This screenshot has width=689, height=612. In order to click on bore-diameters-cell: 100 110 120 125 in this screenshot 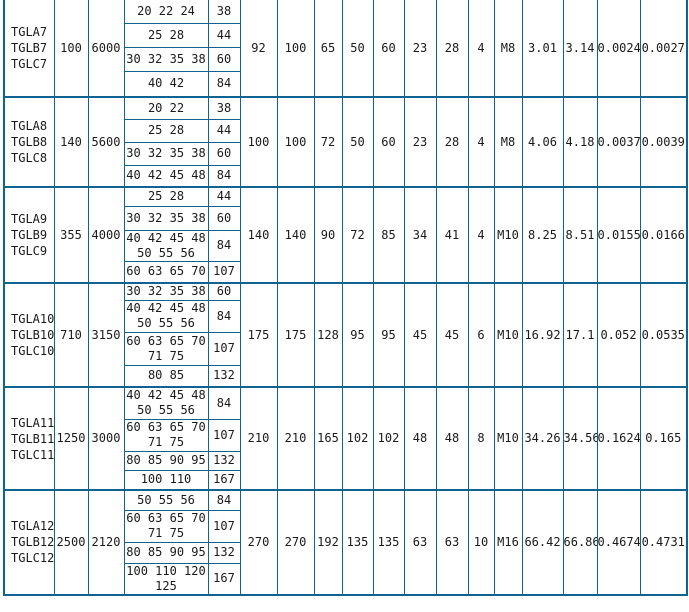, I will do `click(166, 578)`.